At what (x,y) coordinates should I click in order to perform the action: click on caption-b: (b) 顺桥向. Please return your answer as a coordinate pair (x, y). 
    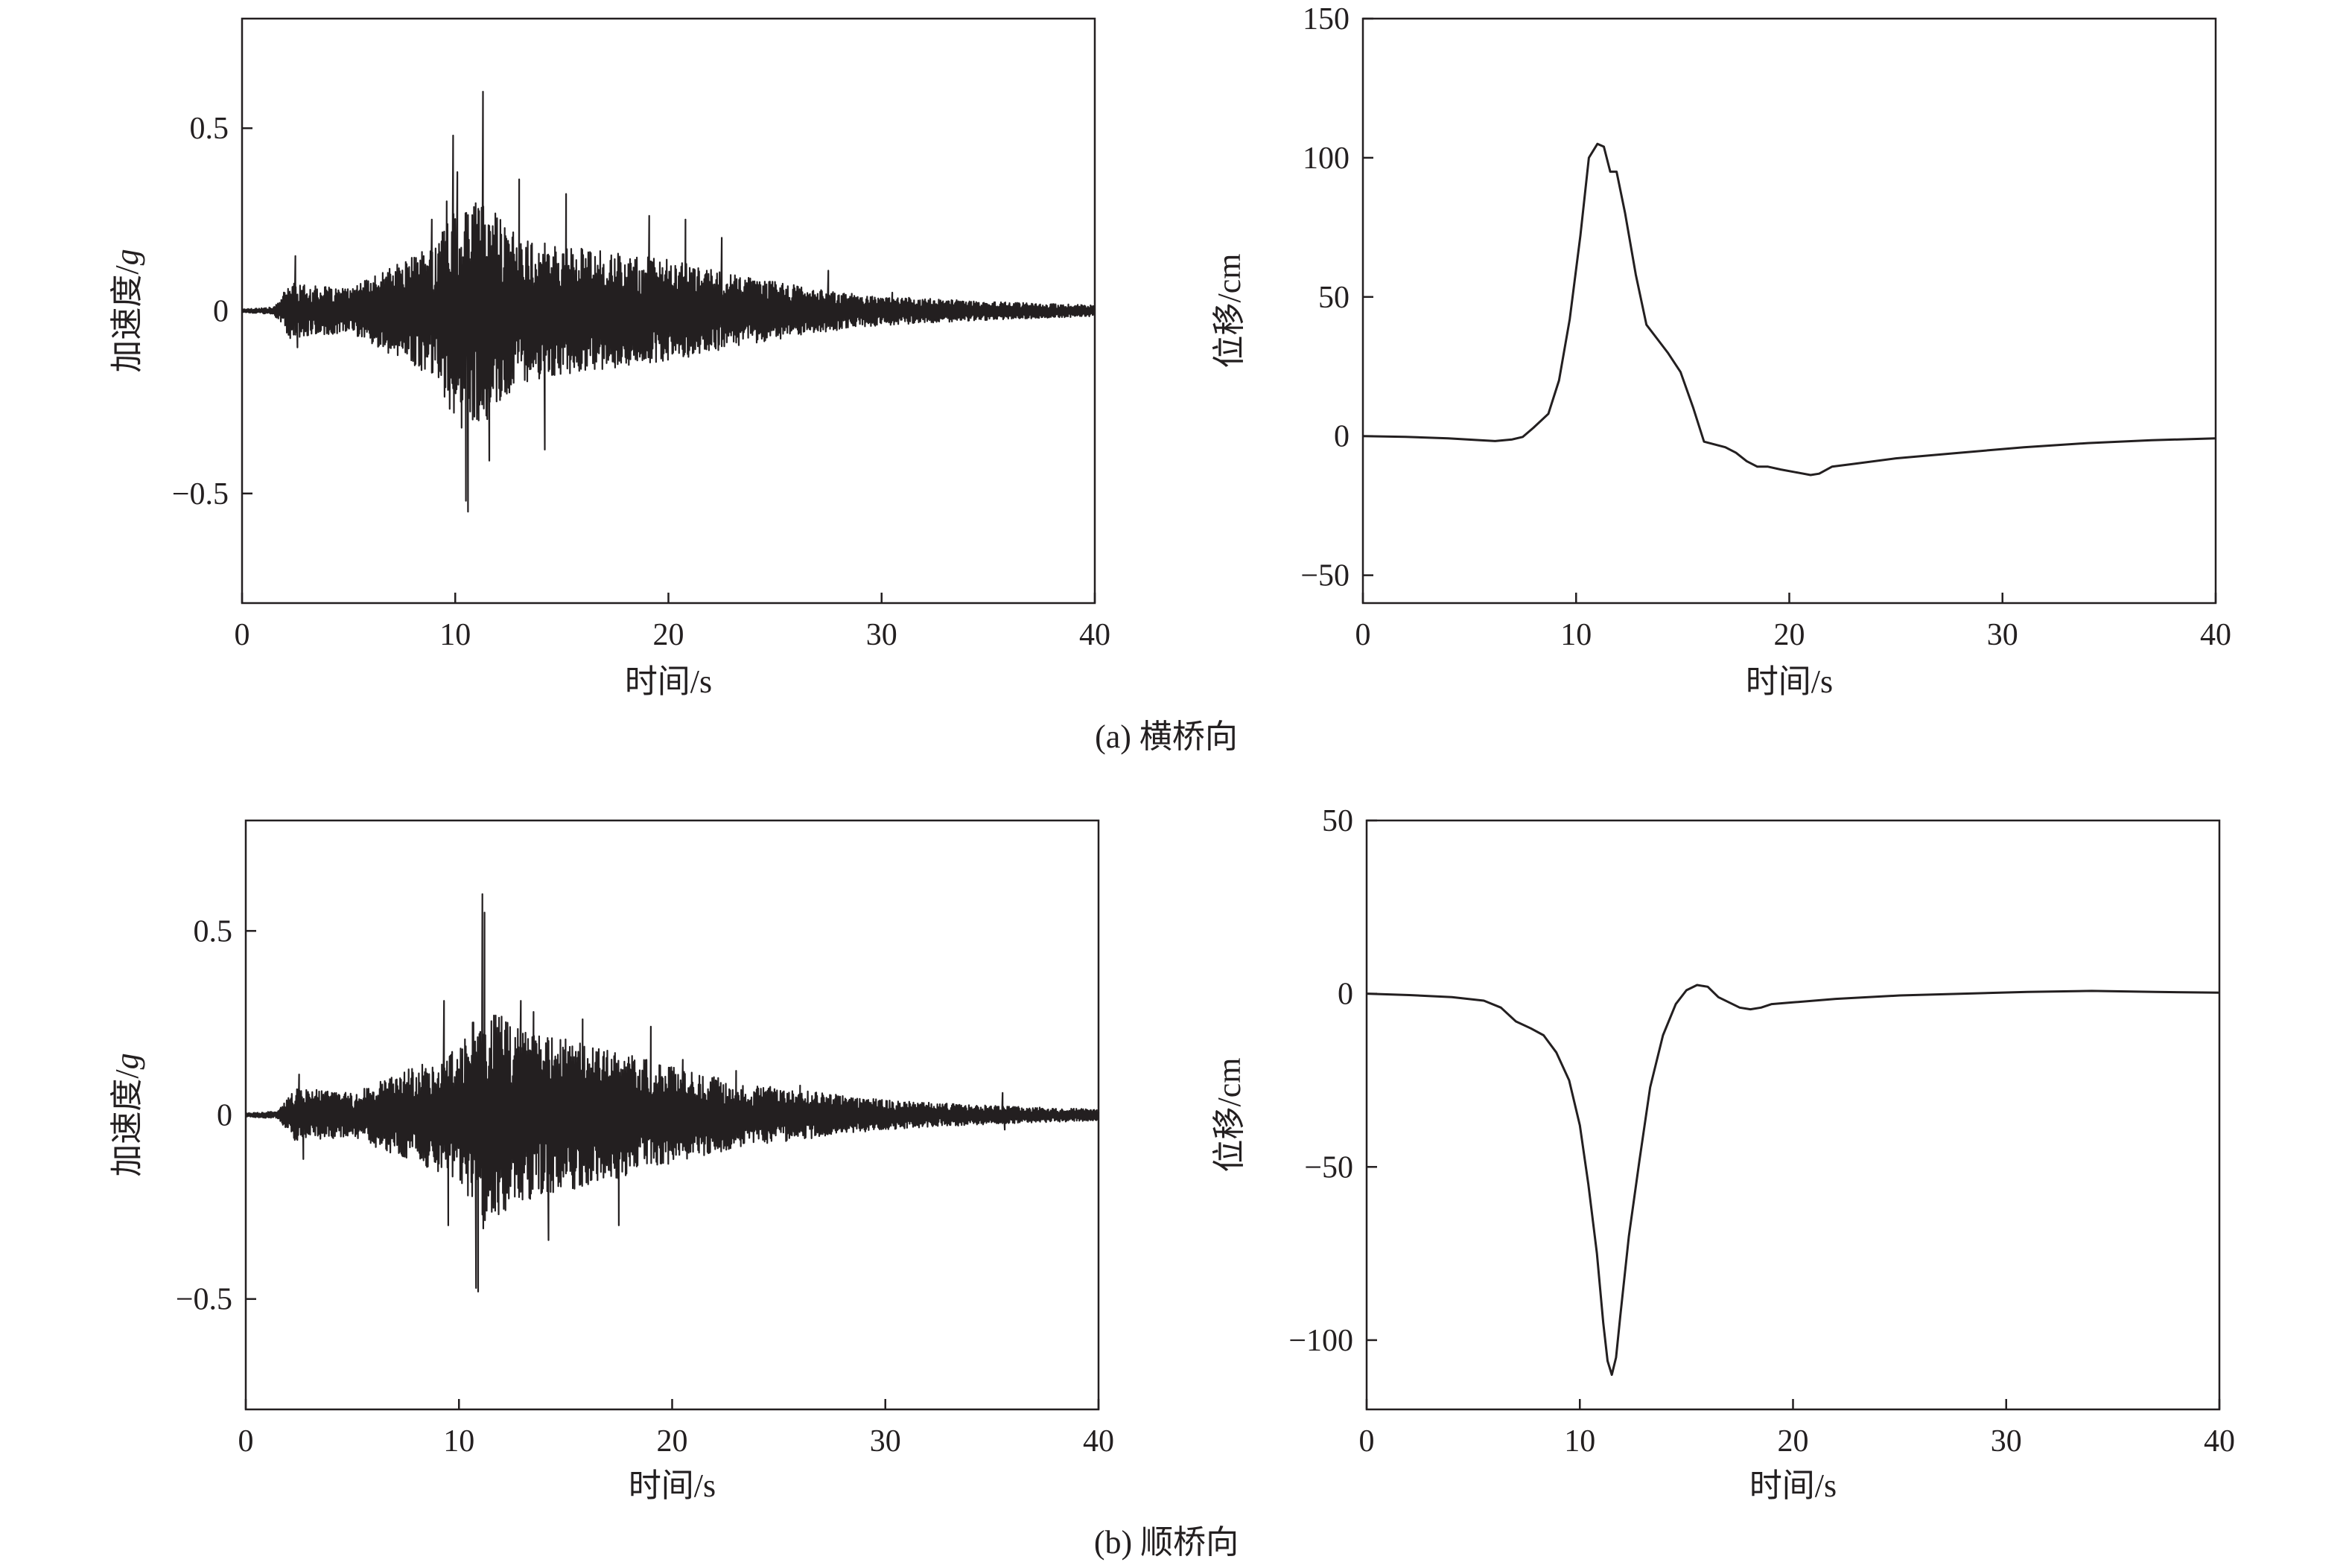
    Looking at the image, I should click on (1166, 1542).